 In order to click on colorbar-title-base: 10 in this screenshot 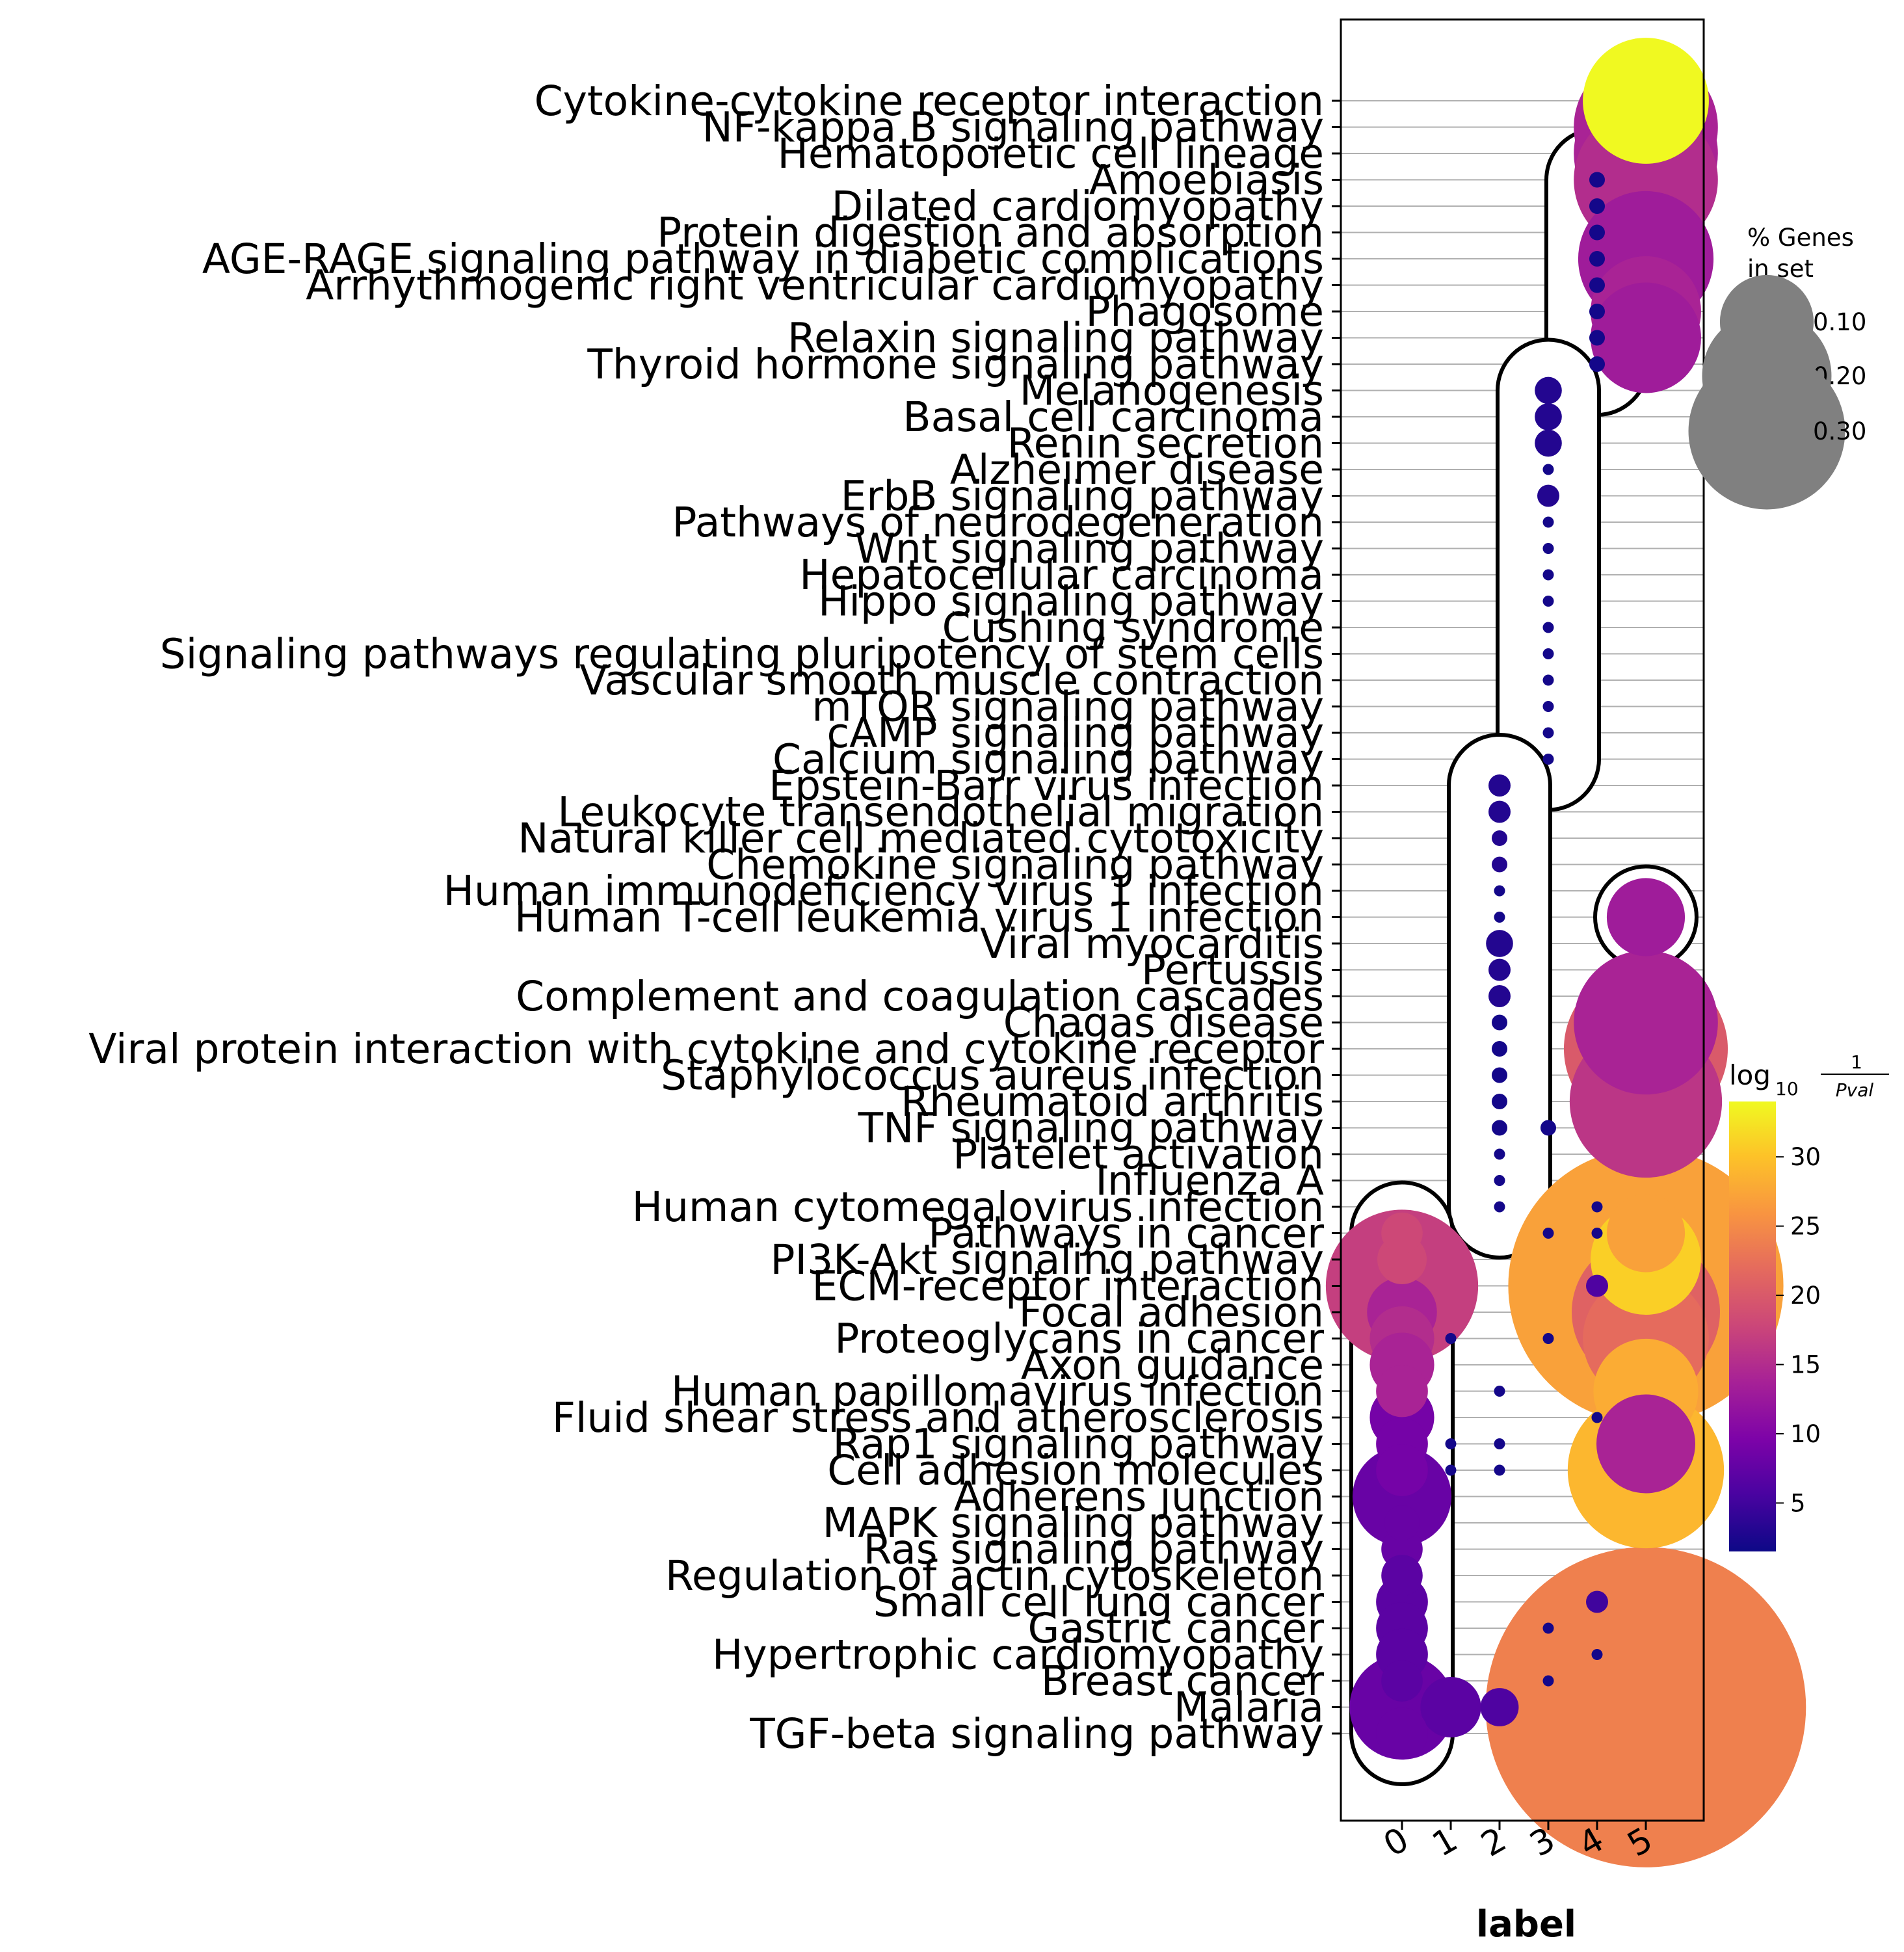, I will do `click(1787, 1089)`.